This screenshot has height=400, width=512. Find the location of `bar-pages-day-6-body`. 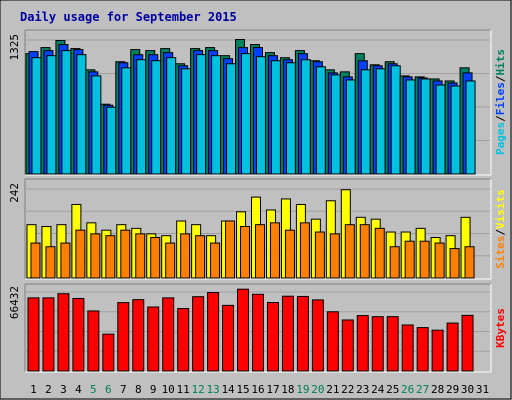

bar-pages-day-6-body is located at coordinates (111, 140).